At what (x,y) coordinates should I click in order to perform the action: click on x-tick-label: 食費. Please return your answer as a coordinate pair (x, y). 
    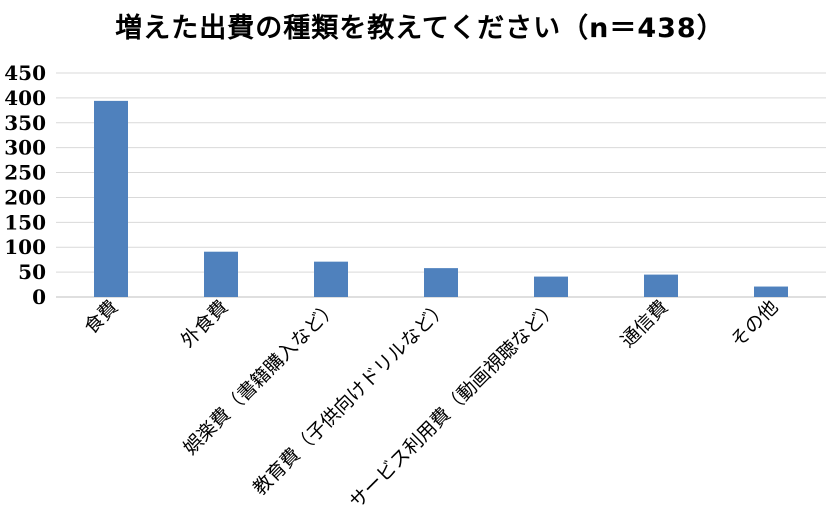
    Looking at the image, I should click on (101, 317).